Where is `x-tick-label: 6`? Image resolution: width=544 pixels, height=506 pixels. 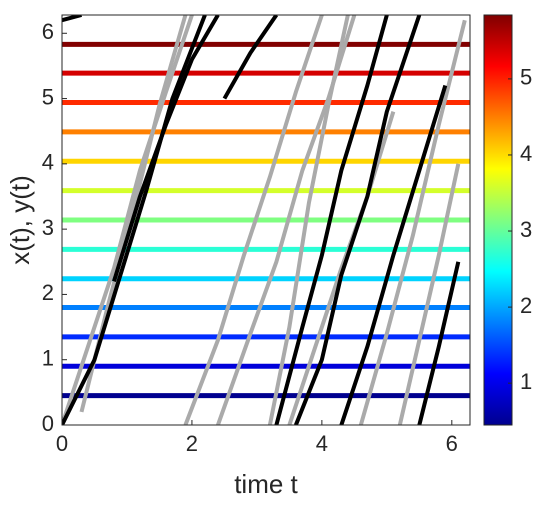 x-tick-label: 6 is located at coordinates (452, 443).